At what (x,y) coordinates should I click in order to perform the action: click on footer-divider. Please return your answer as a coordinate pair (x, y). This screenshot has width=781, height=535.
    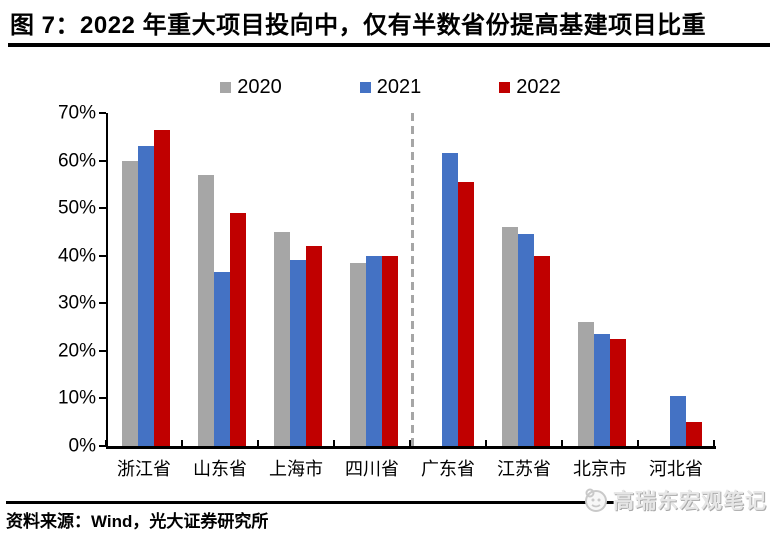
    Looking at the image, I should click on (310, 502).